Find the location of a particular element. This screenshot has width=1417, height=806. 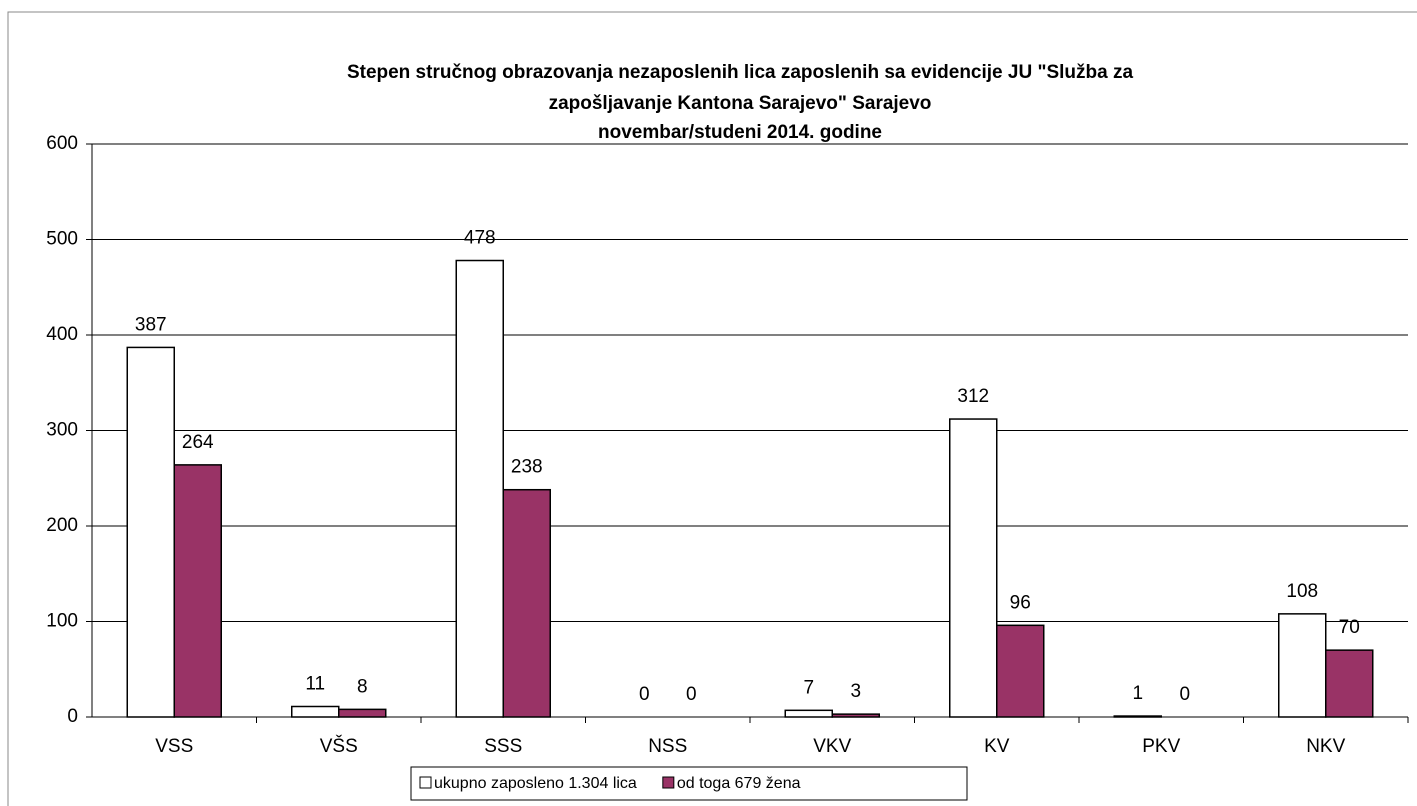

value-label: 1 is located at coordinates (1137, 693).